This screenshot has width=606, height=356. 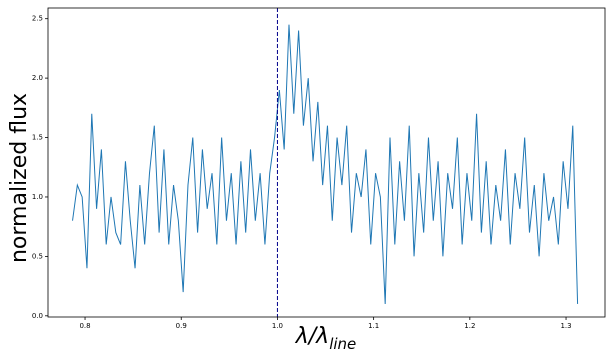 What do you see at coordinates (37, 78) in the screenshot?
I see `y-tick-label: 2.0` at bounding box center [37, 78].